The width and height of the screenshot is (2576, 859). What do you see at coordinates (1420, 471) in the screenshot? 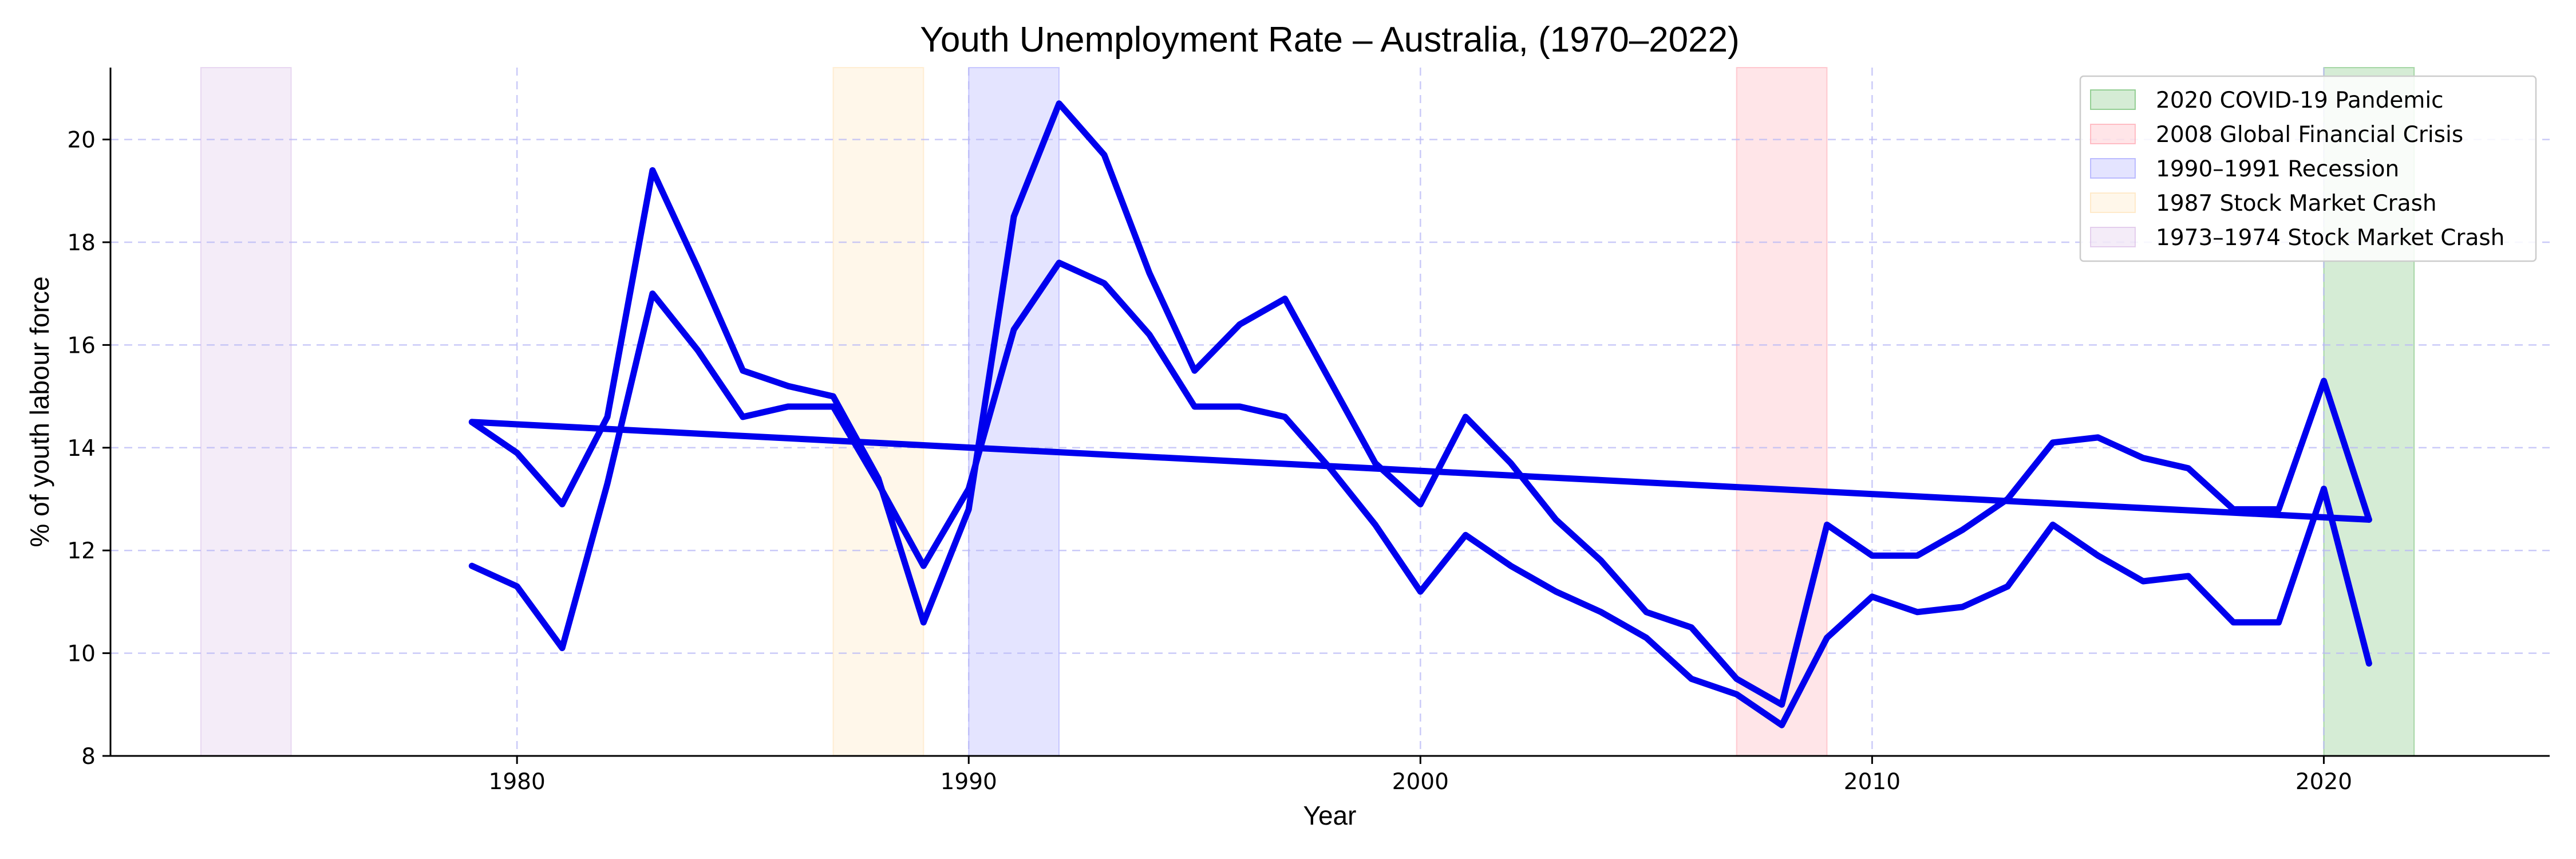
I see `series-line` at bounding box center [1420, 471].